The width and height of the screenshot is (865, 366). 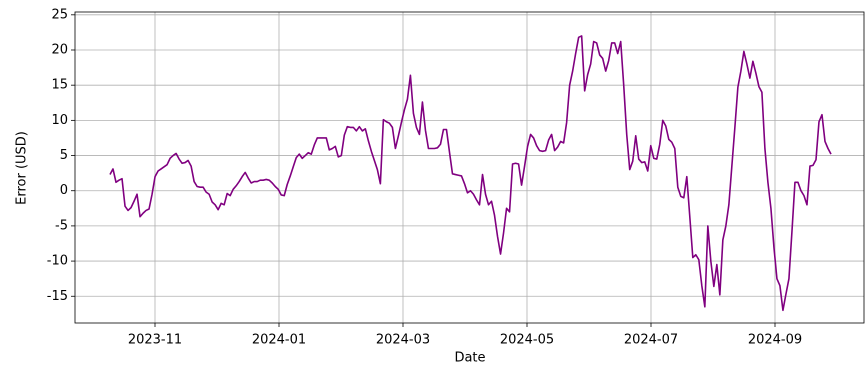 What do you see at coordinates (59, 49) in the screenshot?
I see `y-tick-label: 20` at bounding box center [59, 49].